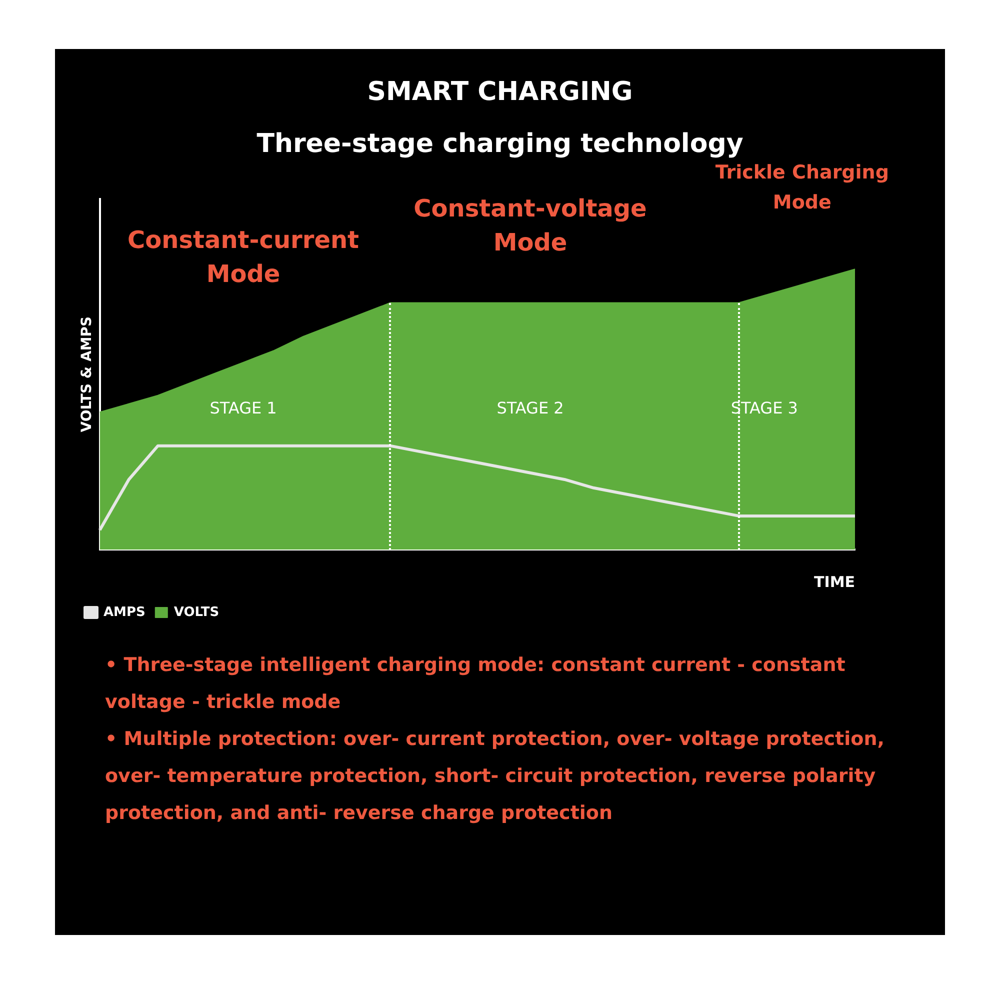  I want to click on y-axis-title: VOLTS & AMPS, so click(87, 374).